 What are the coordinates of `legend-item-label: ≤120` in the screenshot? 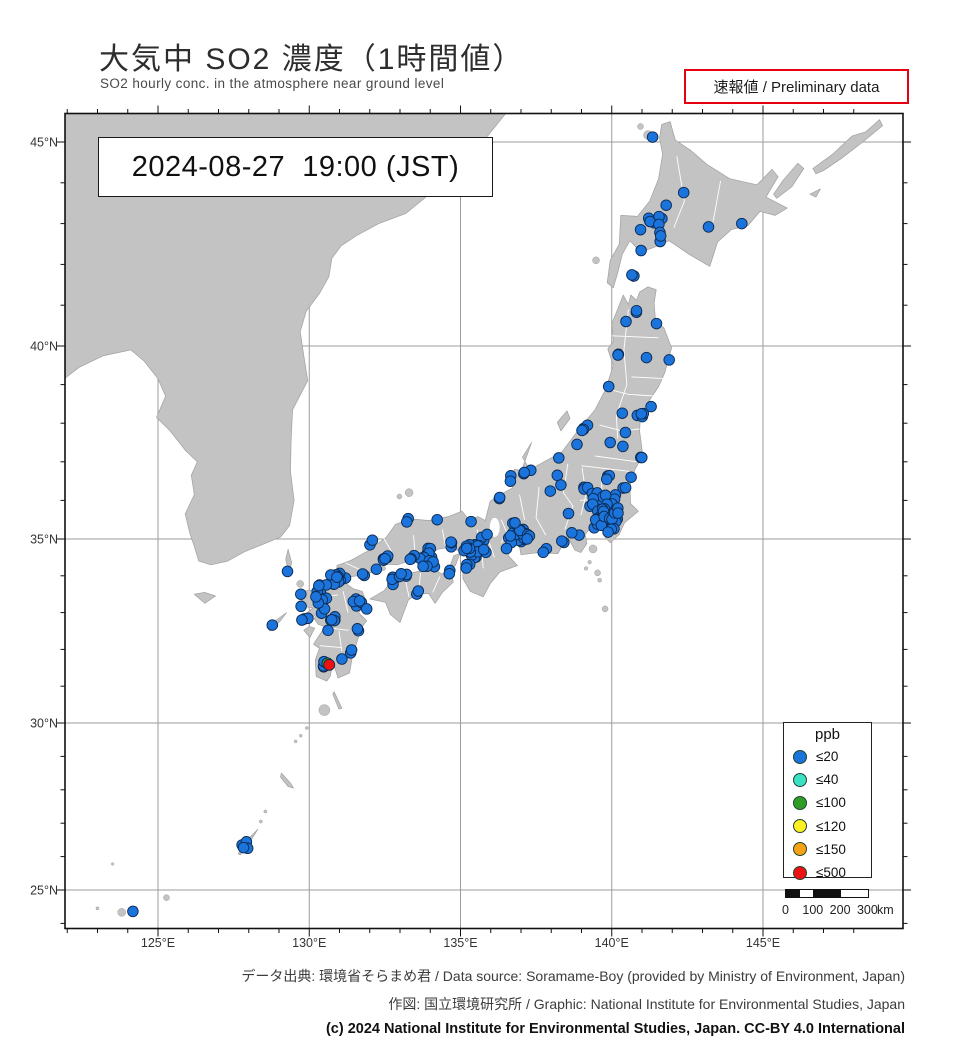 It's located at (831, 826).